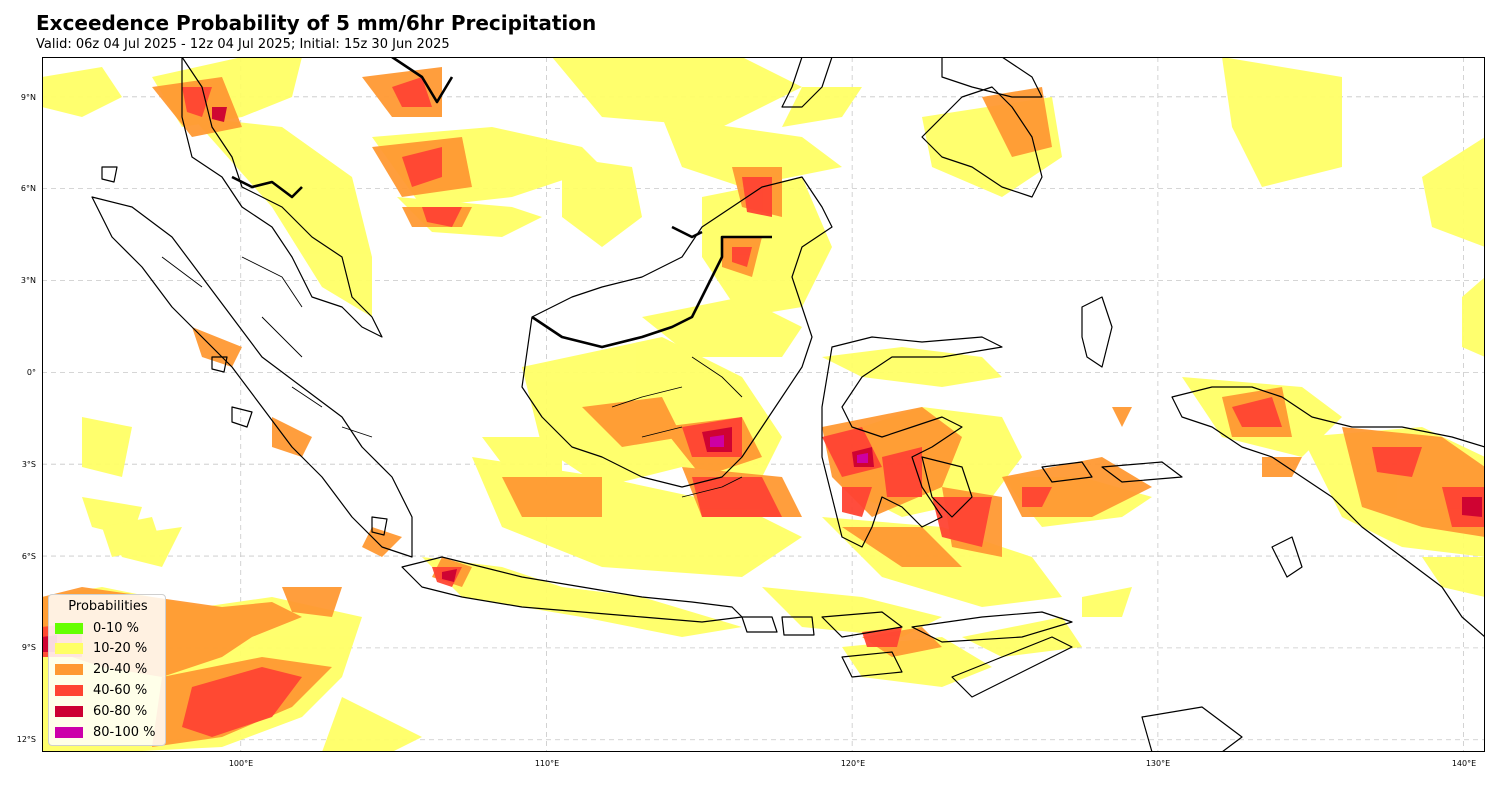 The height and width of the screenshot is (800, 1500). I want to click on legend-item: 80-100 %, so click(105, 732).